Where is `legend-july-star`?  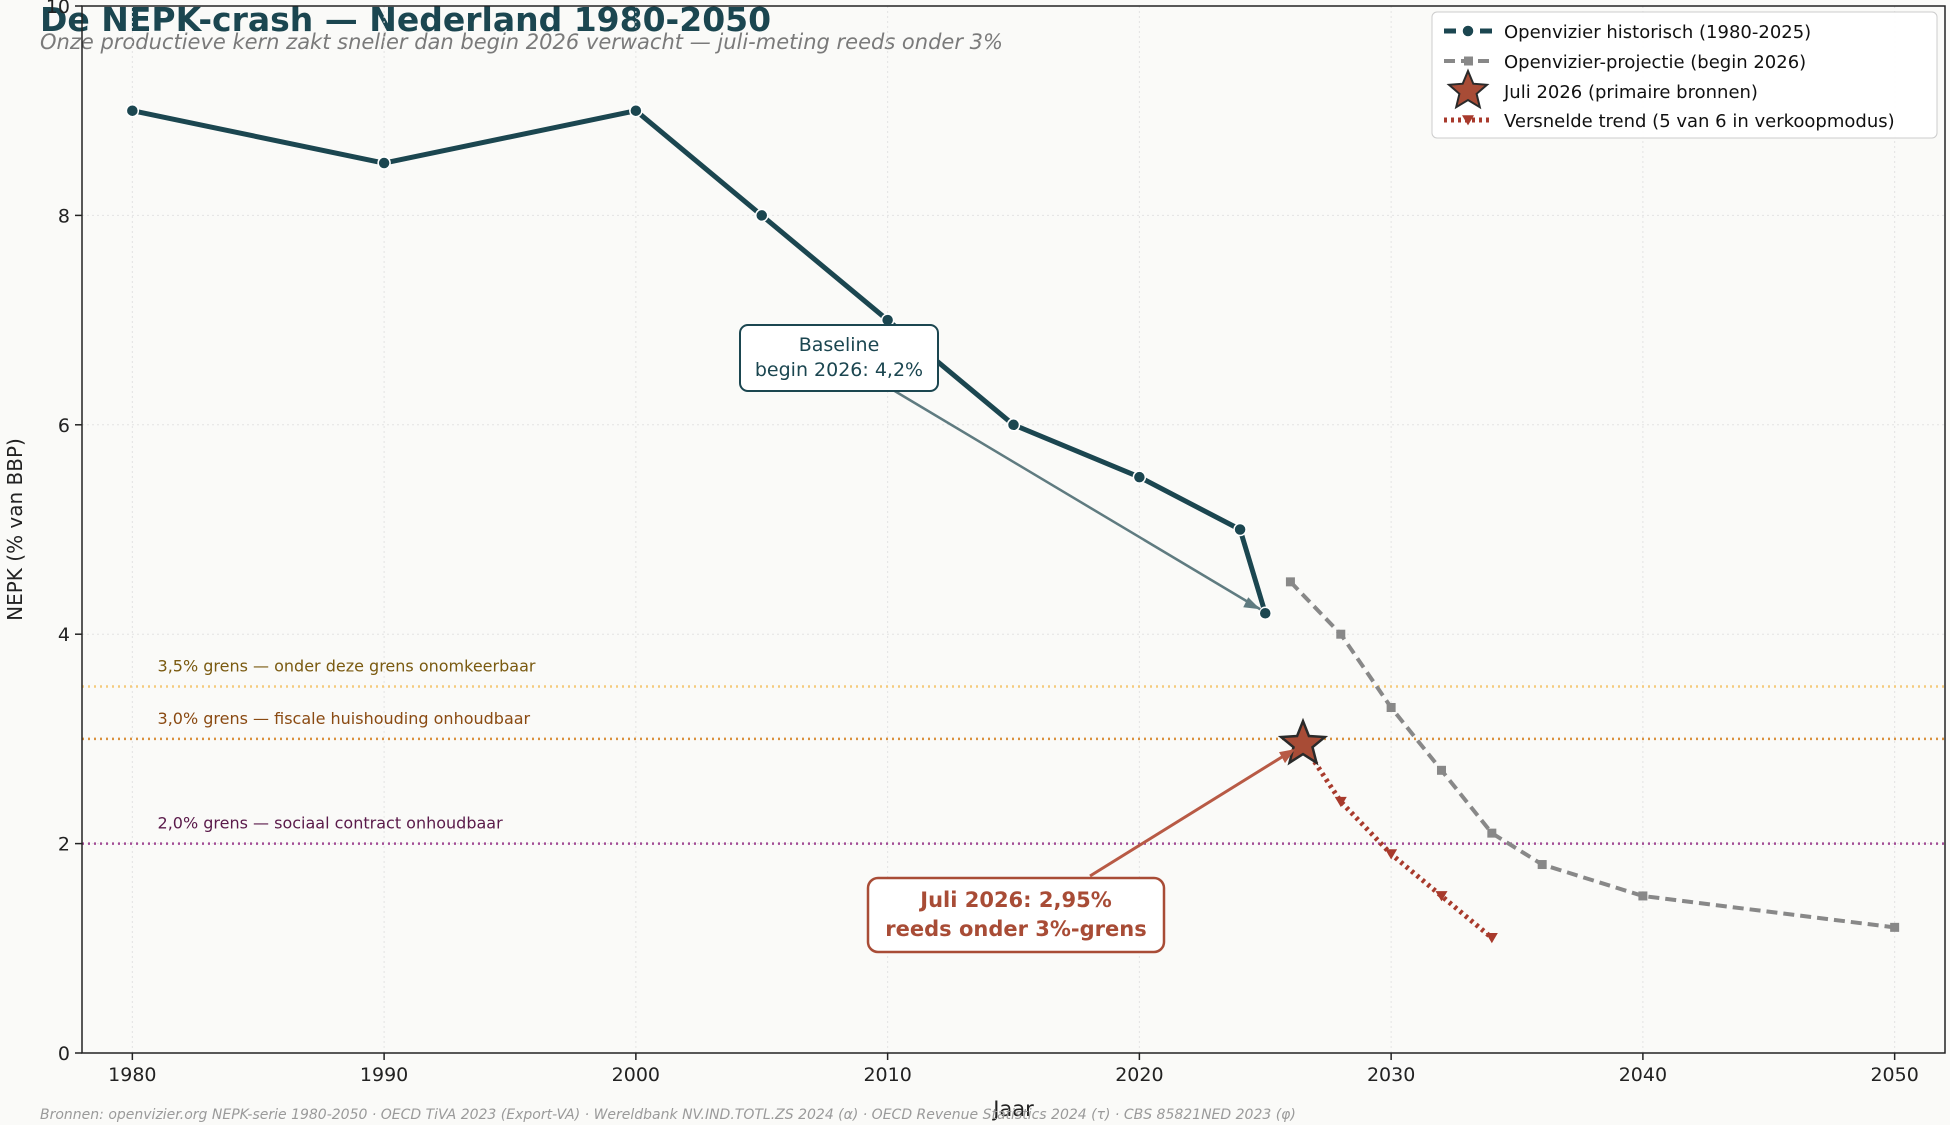
legend-july-star is located at coordinates (1468, 89).